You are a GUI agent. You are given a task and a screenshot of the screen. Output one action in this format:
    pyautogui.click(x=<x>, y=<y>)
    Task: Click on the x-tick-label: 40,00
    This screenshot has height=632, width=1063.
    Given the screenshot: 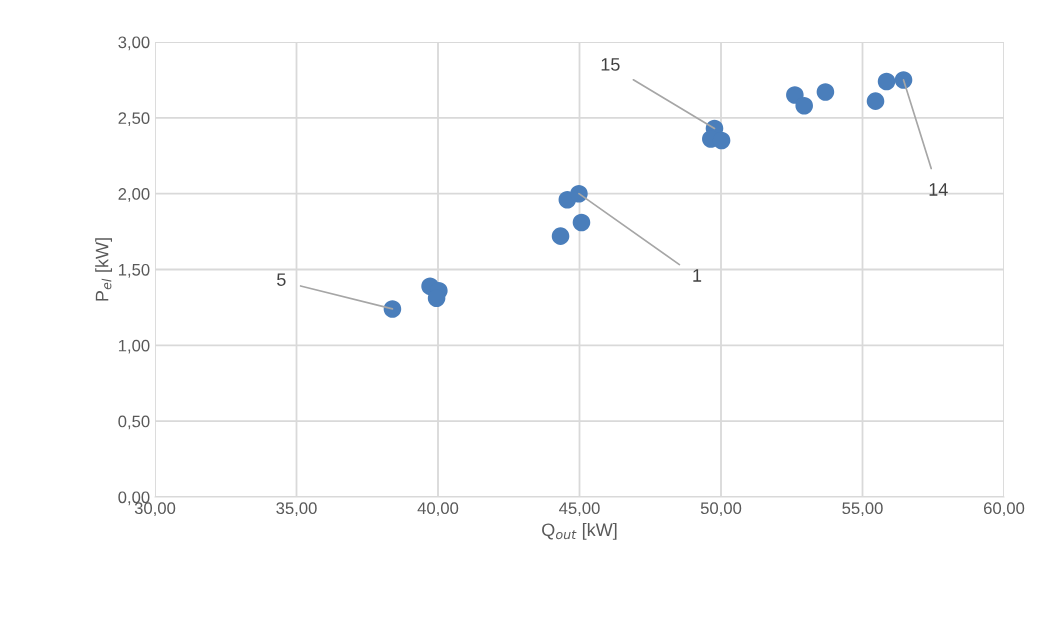 What is the action you would take?
    pyautogui.click(x=438, y=509)
    